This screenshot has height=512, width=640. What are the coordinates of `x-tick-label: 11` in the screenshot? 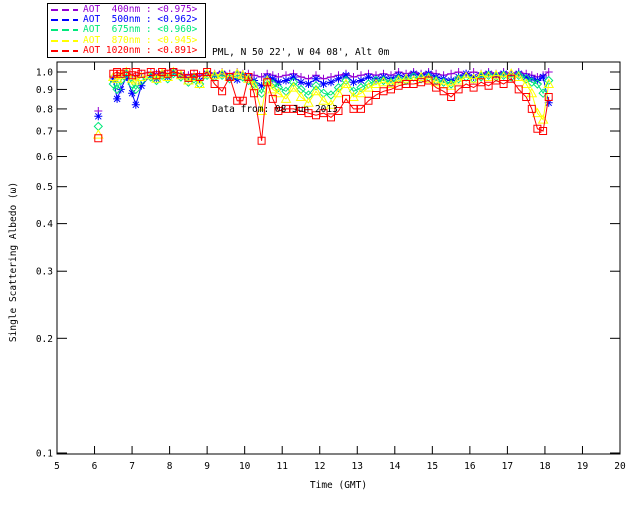 It's located at (282, 466).